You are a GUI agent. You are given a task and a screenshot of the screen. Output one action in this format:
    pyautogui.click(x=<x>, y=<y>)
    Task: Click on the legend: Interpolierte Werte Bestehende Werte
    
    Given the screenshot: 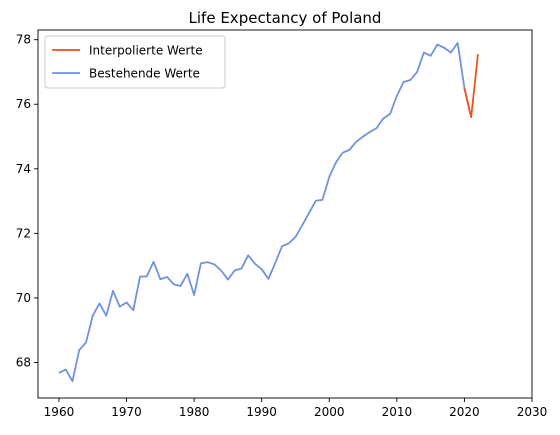 What is the action you would take?
    pyautogui.click(x=135, y=62)
    